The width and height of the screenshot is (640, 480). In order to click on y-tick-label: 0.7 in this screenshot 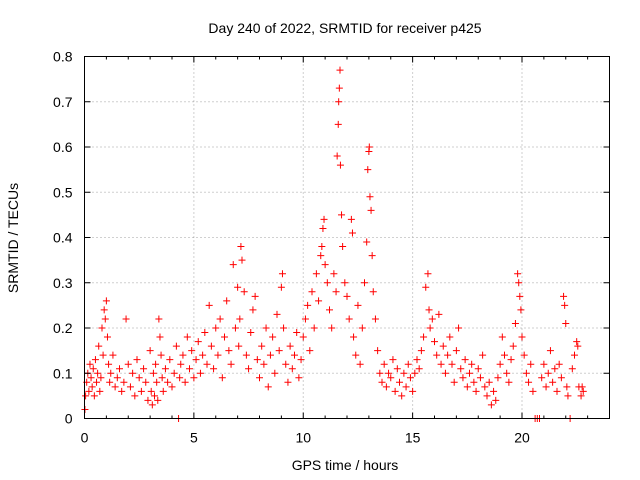, I will do `click(63, 102)`.